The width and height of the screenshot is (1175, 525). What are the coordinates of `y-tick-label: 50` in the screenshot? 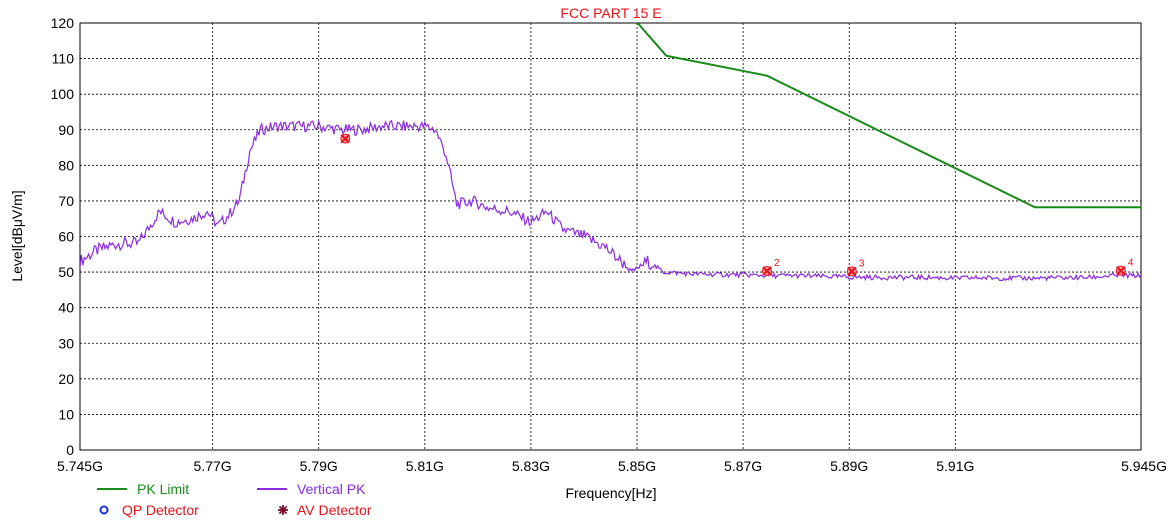 It's located at (66, 272).